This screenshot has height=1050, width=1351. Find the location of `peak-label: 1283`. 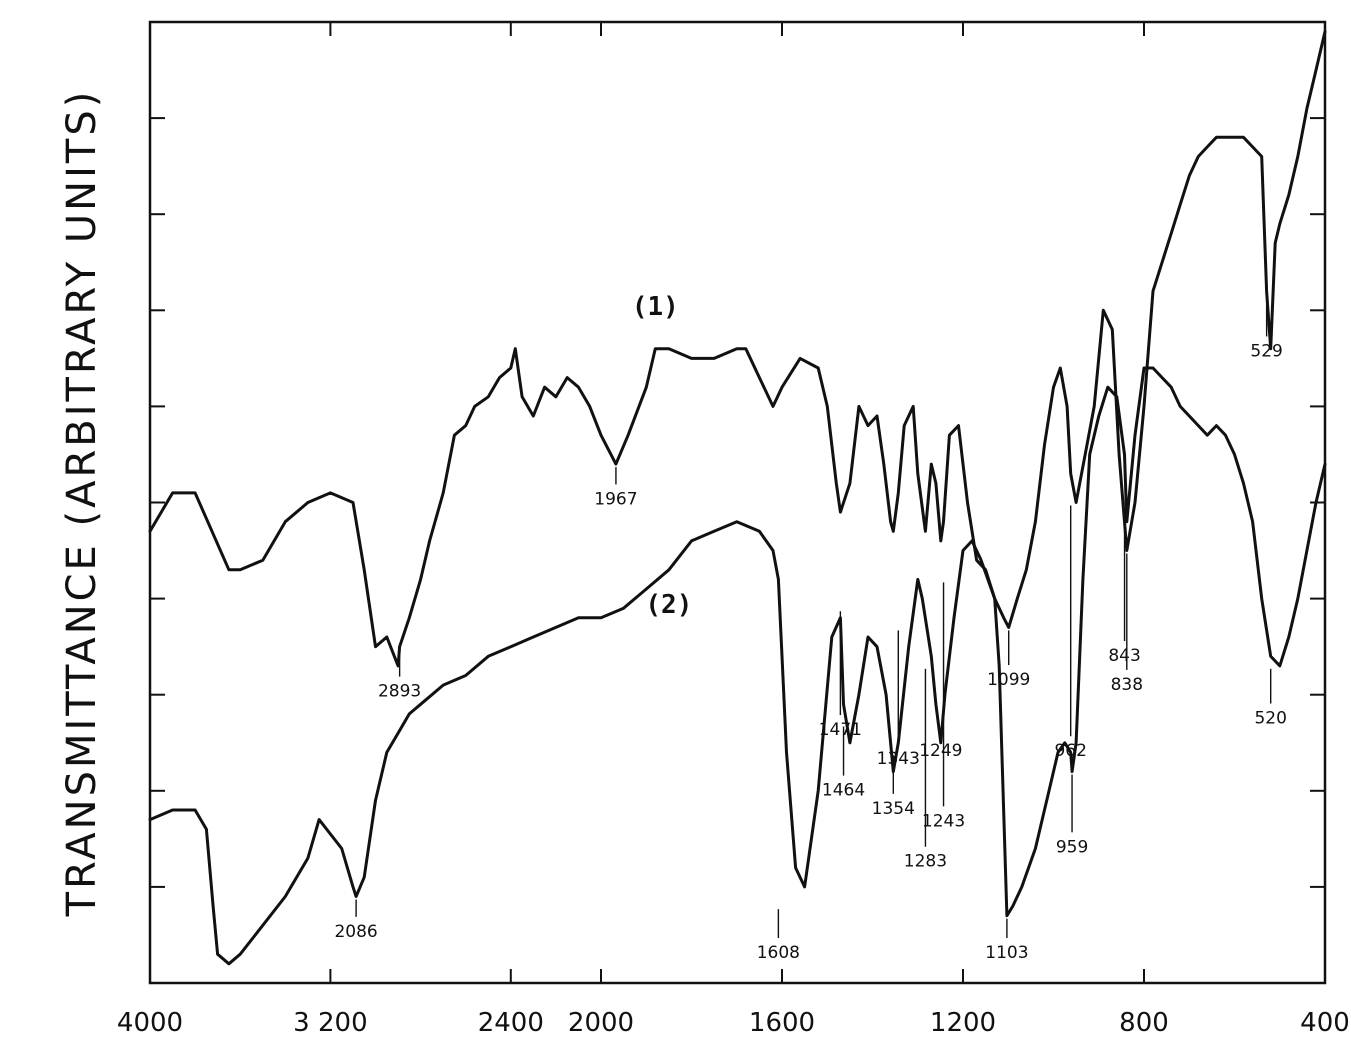

peak-label: 1283 is located at coordinates (925, 862).